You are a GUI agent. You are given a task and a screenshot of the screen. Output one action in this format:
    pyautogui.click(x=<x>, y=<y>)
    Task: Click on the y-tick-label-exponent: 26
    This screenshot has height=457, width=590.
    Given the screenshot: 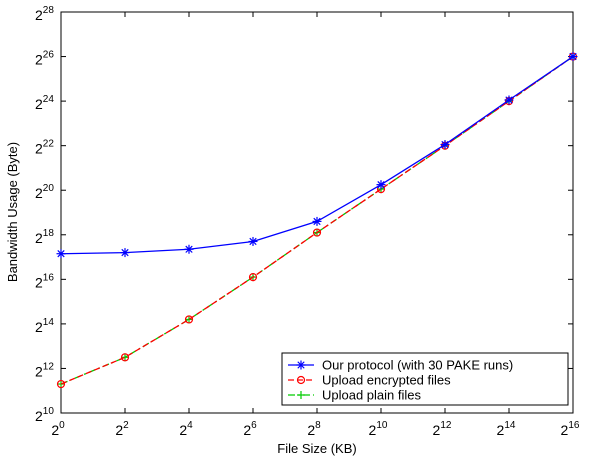 What is the action you would take?
    pyautogui.click(x=49, y=55)
    